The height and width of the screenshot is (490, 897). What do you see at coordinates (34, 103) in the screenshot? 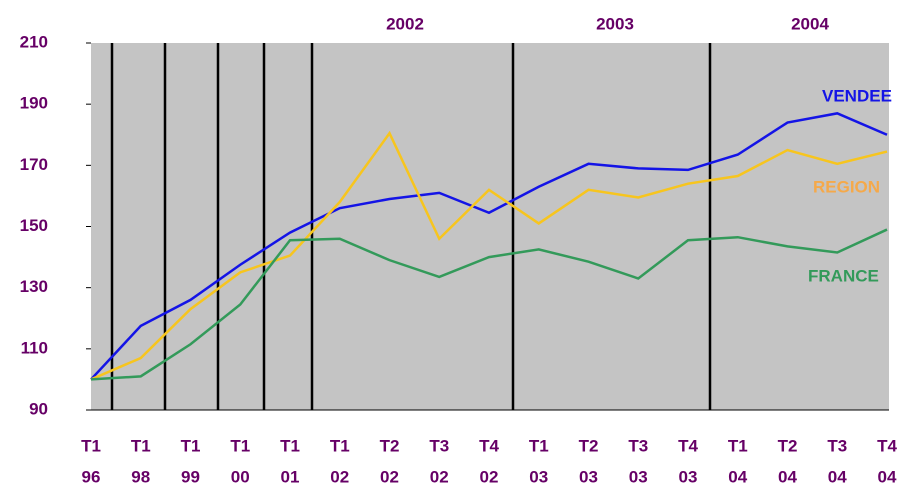
I see `y-tick-label: 190` at bounding box center [34, 103].